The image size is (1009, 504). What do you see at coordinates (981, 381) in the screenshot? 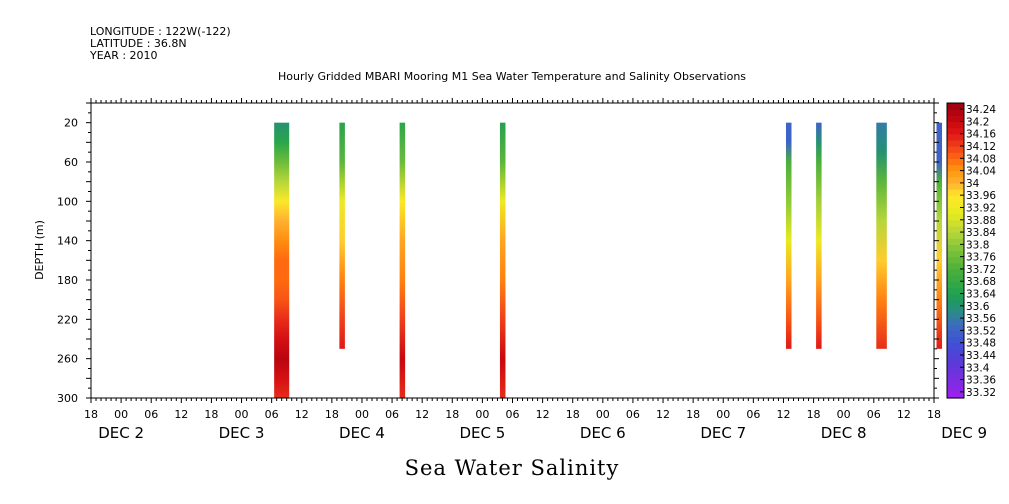
I see `colorbar-tick-label: 33.36` at bounding box center [981, 381].